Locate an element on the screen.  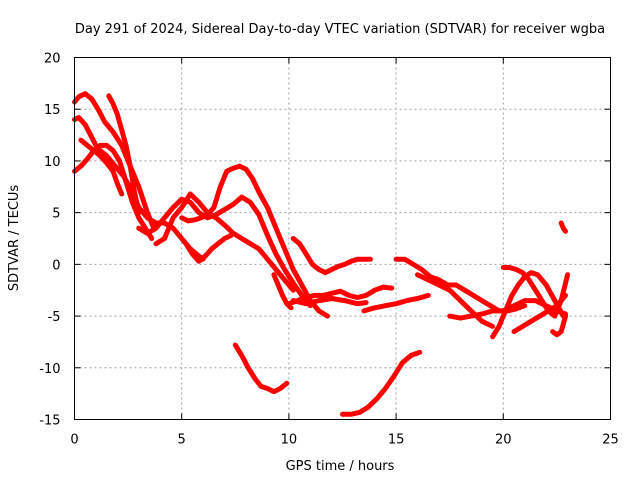
y-tick-label: 10 is located at coordinates (52, 162).